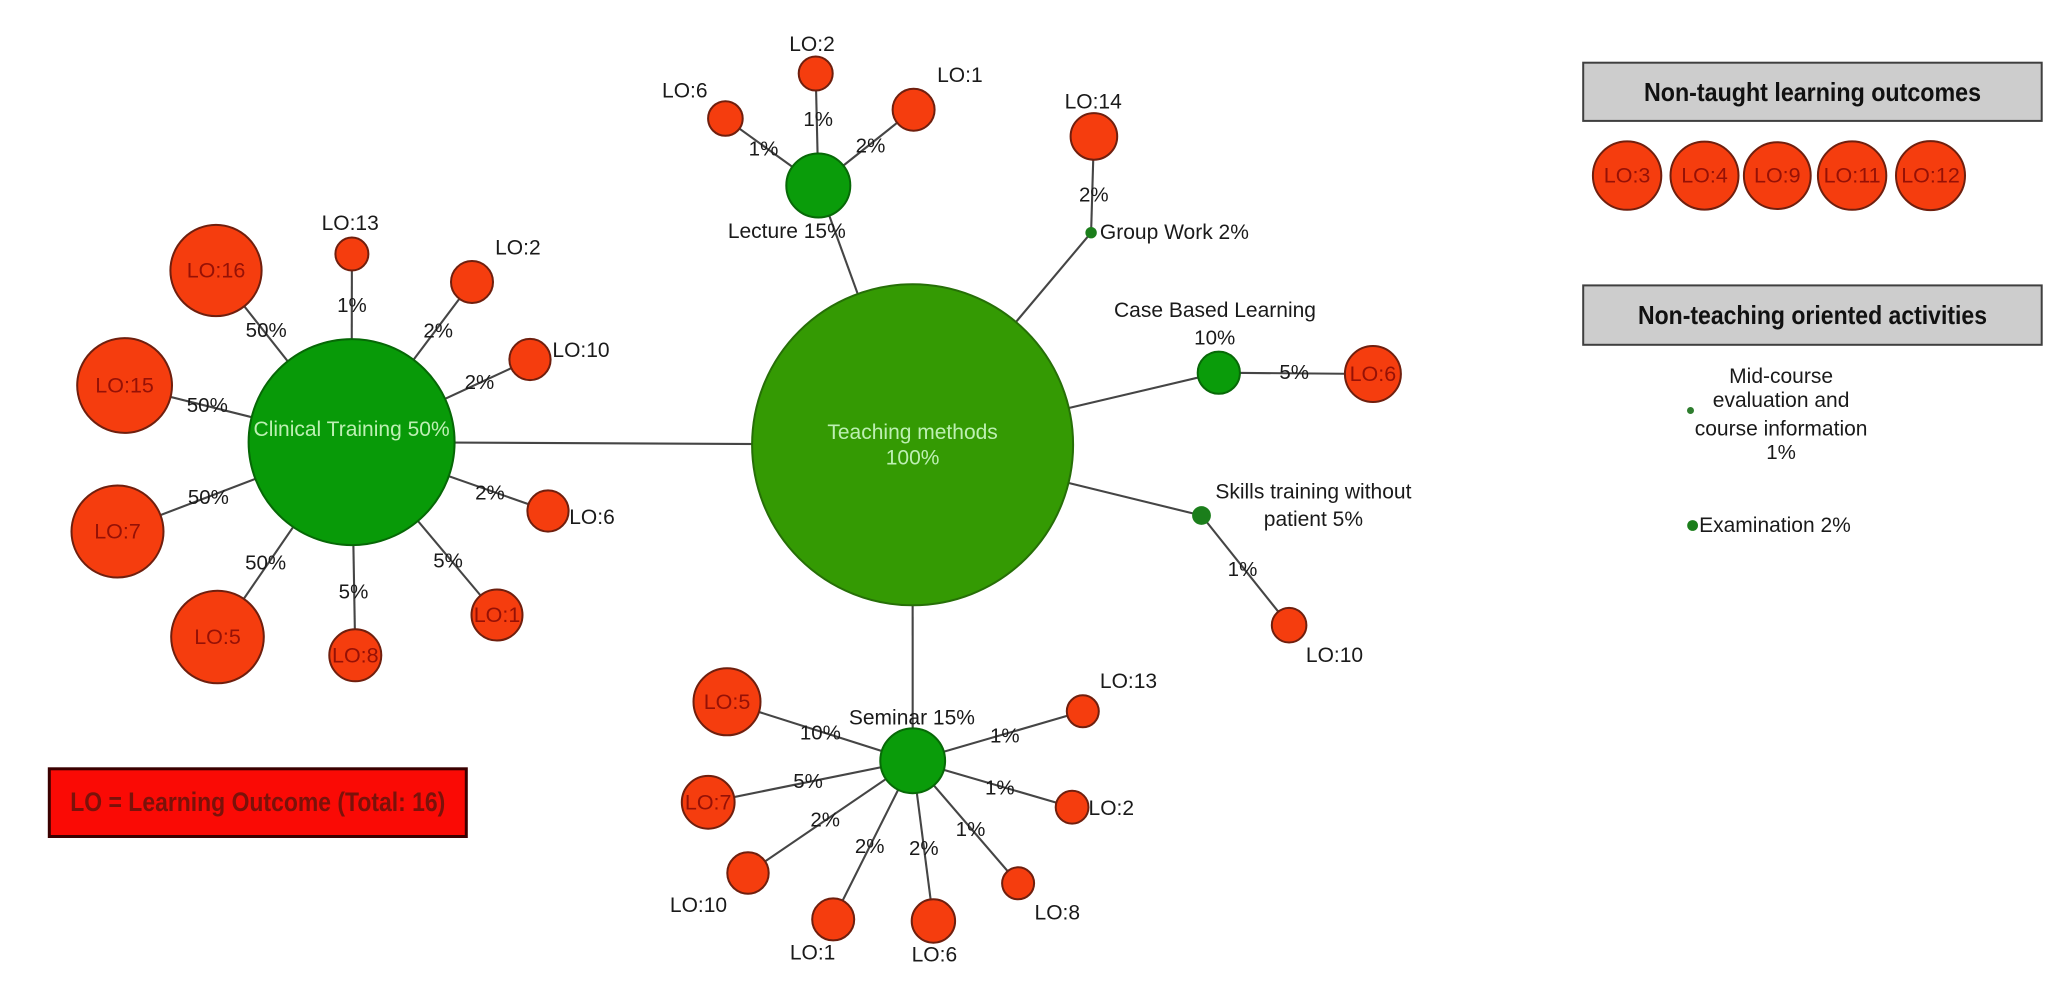  What do you see at coordinates (1852, 176) in the screenshot?
I see `svg-text: LO:11` at bounding box center [1852, 176].